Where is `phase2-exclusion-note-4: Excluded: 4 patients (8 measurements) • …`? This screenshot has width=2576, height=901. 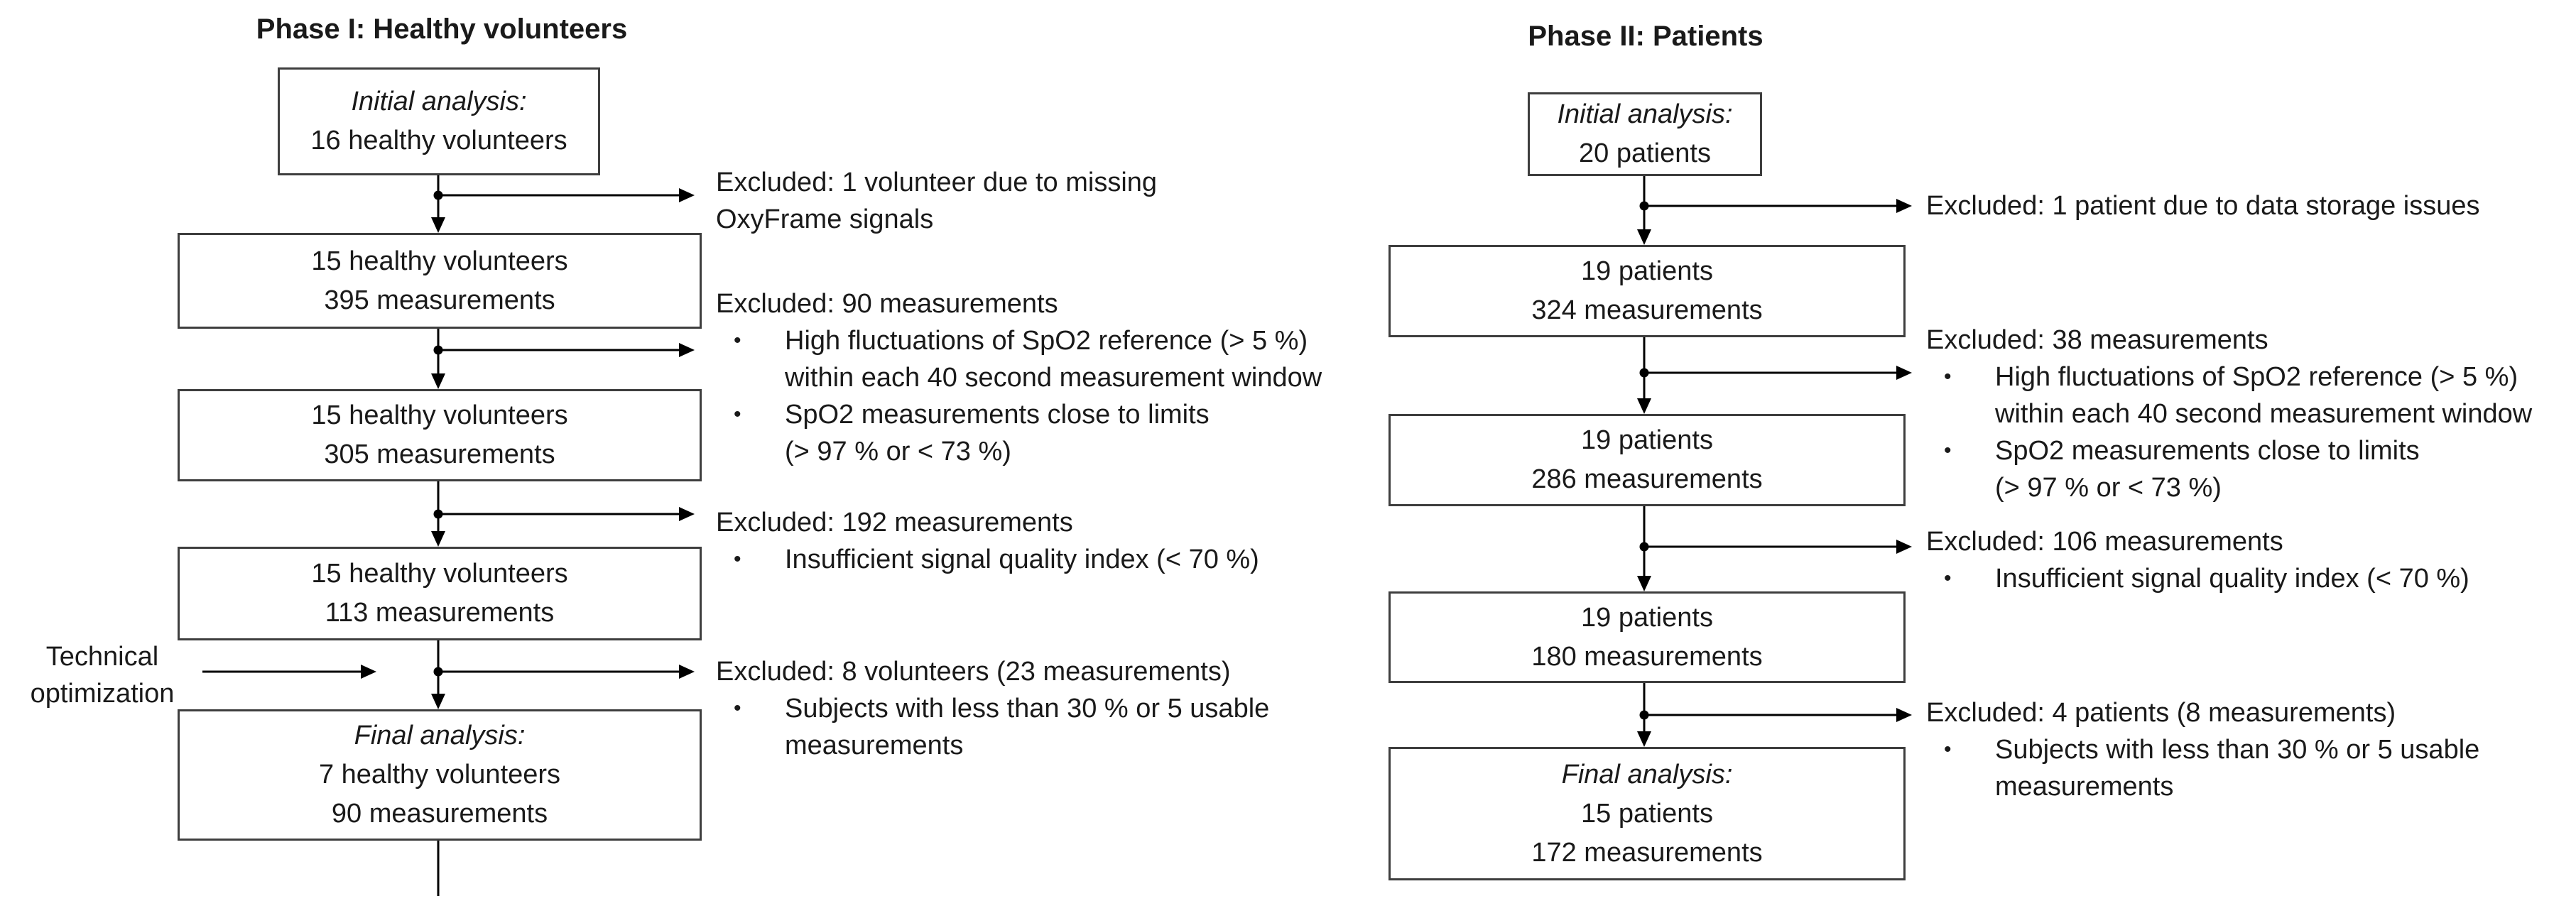 phase2-exclusion-note-4: Excluded: 4 patients (8 measurements) • … is located at coordinates (2202, 749).